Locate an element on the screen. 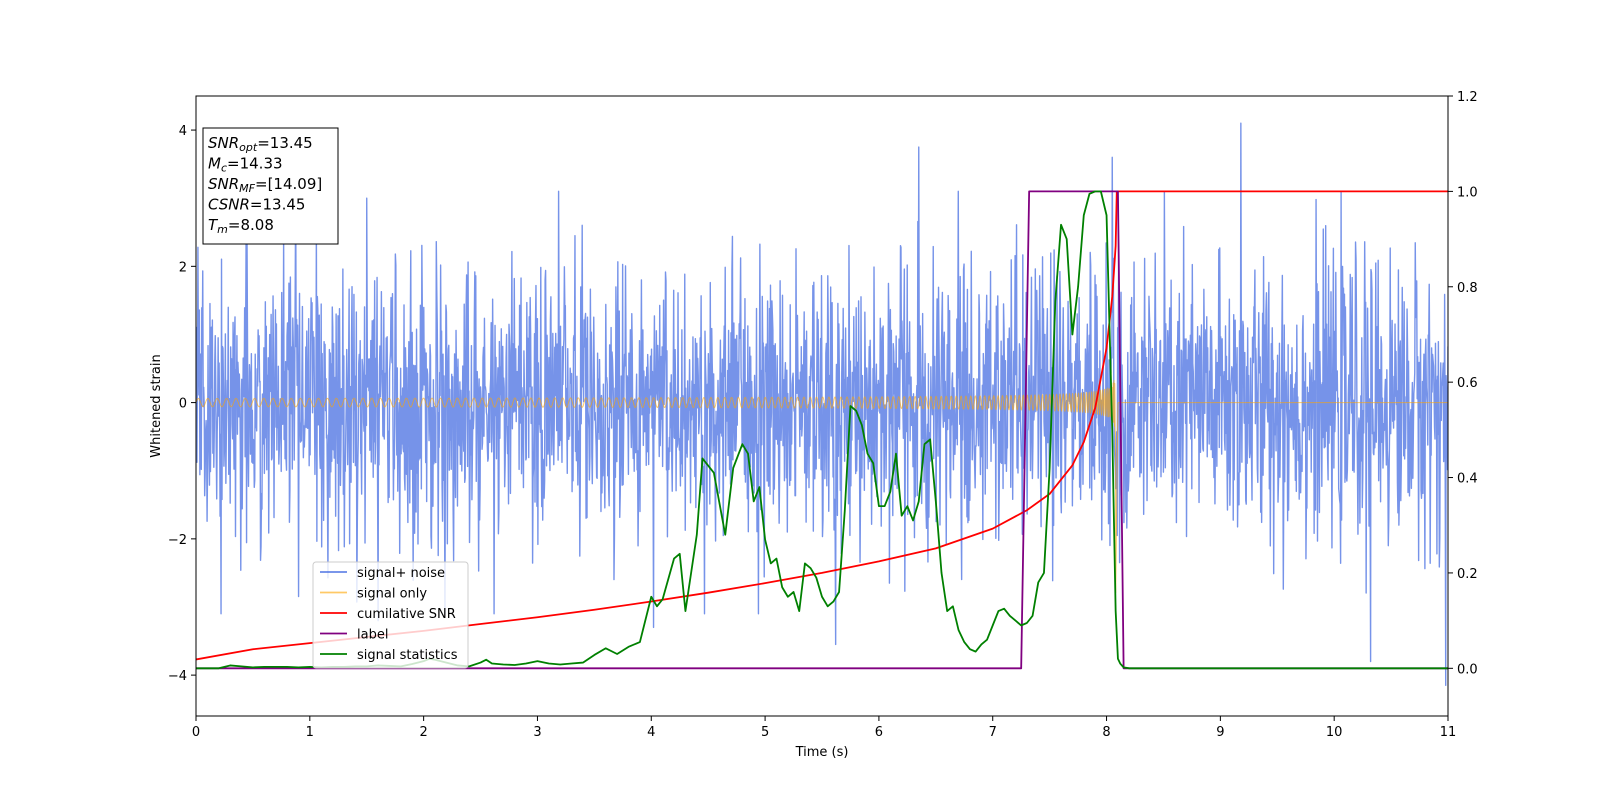 This screenshot has height=800, width=1600. x-tick-label: 5 is located at coordinates (765, 732).